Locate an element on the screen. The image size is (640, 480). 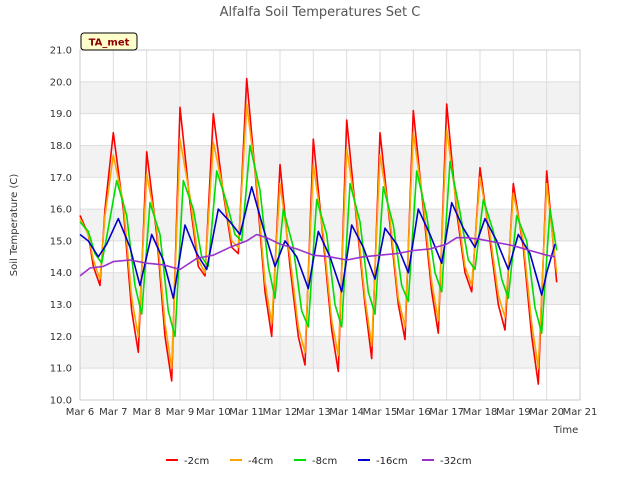
y-tick-label: 20.0 is located at coordinates (61, 82).